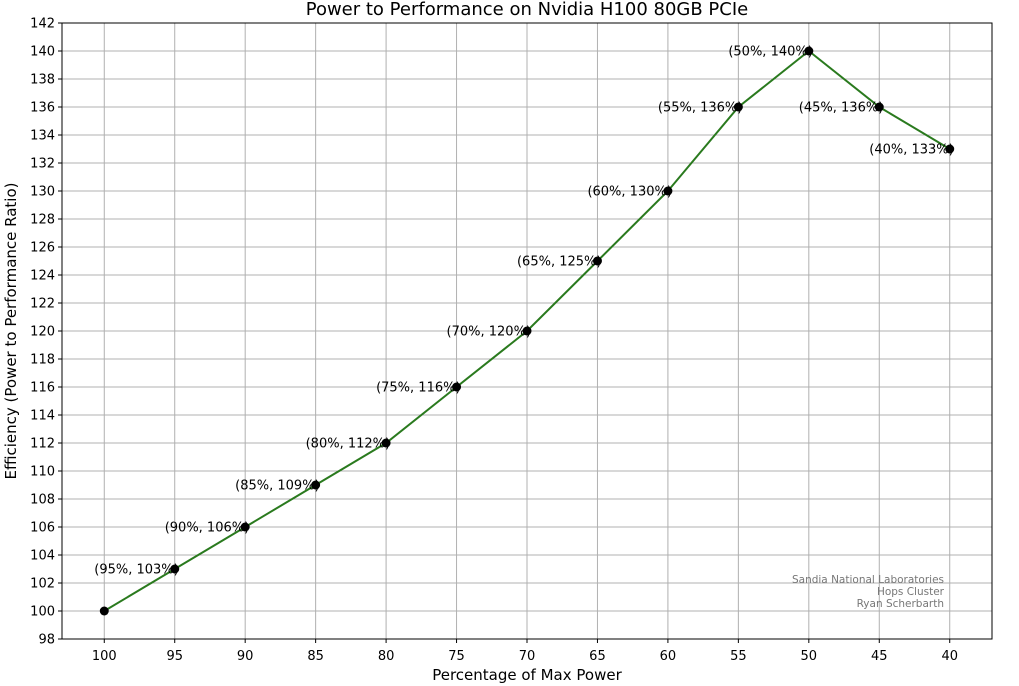  I want to click on data-point-label: (70%, 120%), so click(489, 332).